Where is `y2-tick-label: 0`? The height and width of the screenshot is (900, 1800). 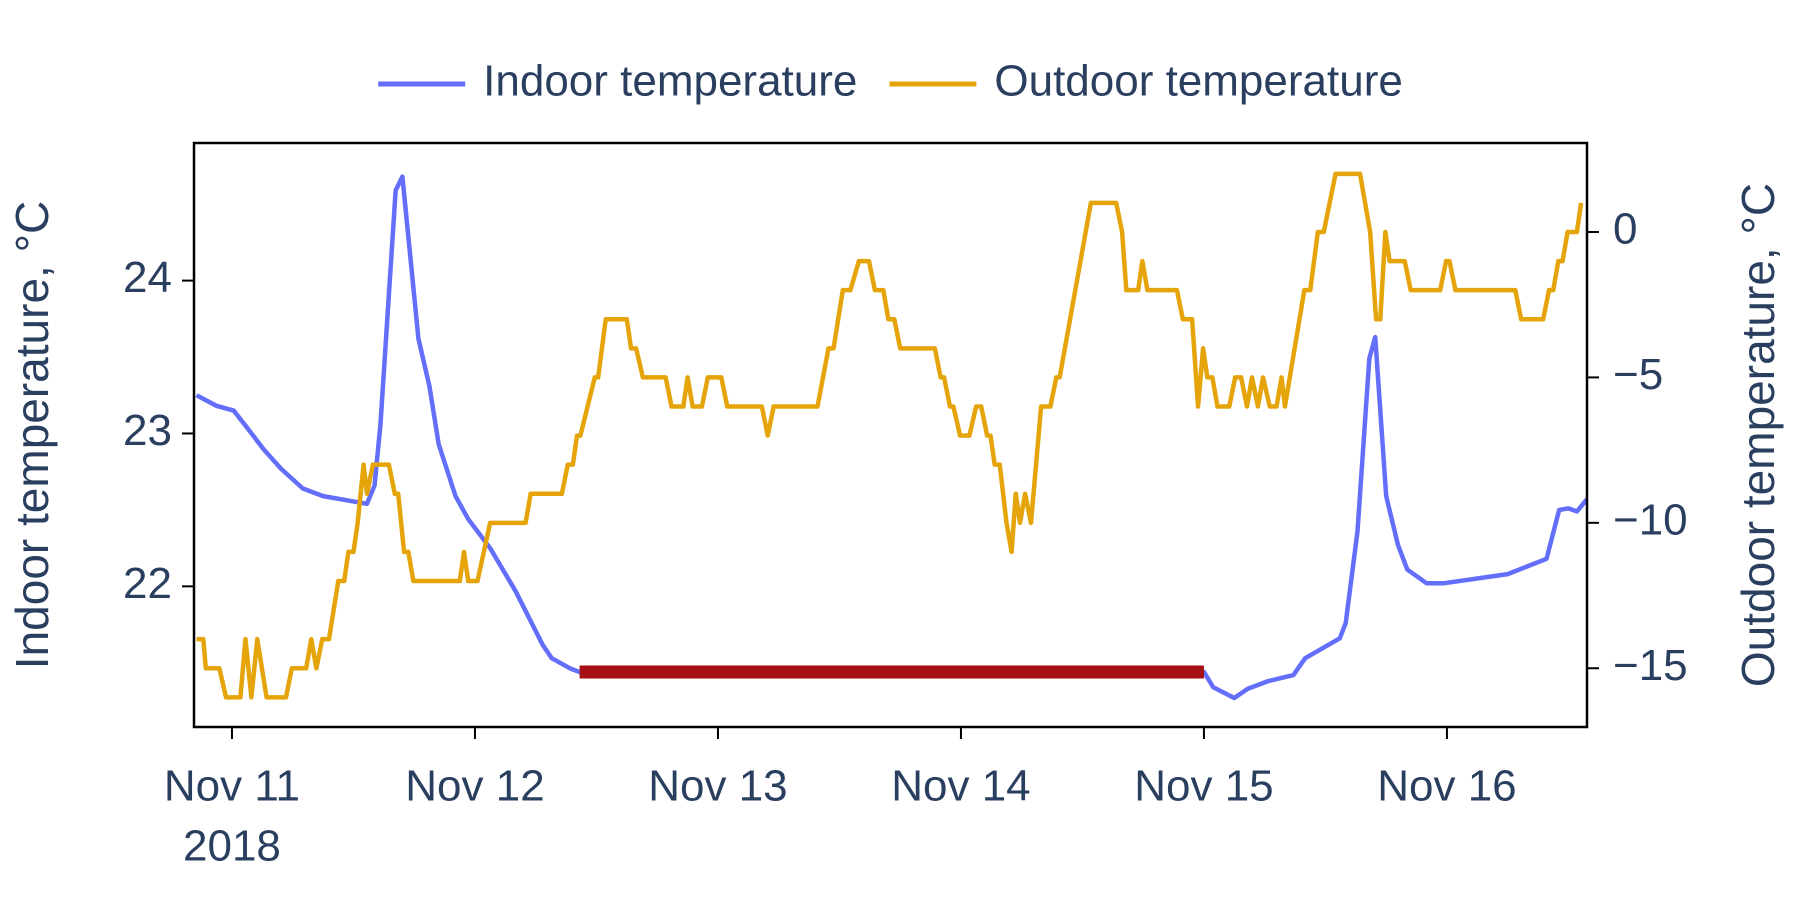 y2-tick-label: 0 is located at coordinates (1625, 229).